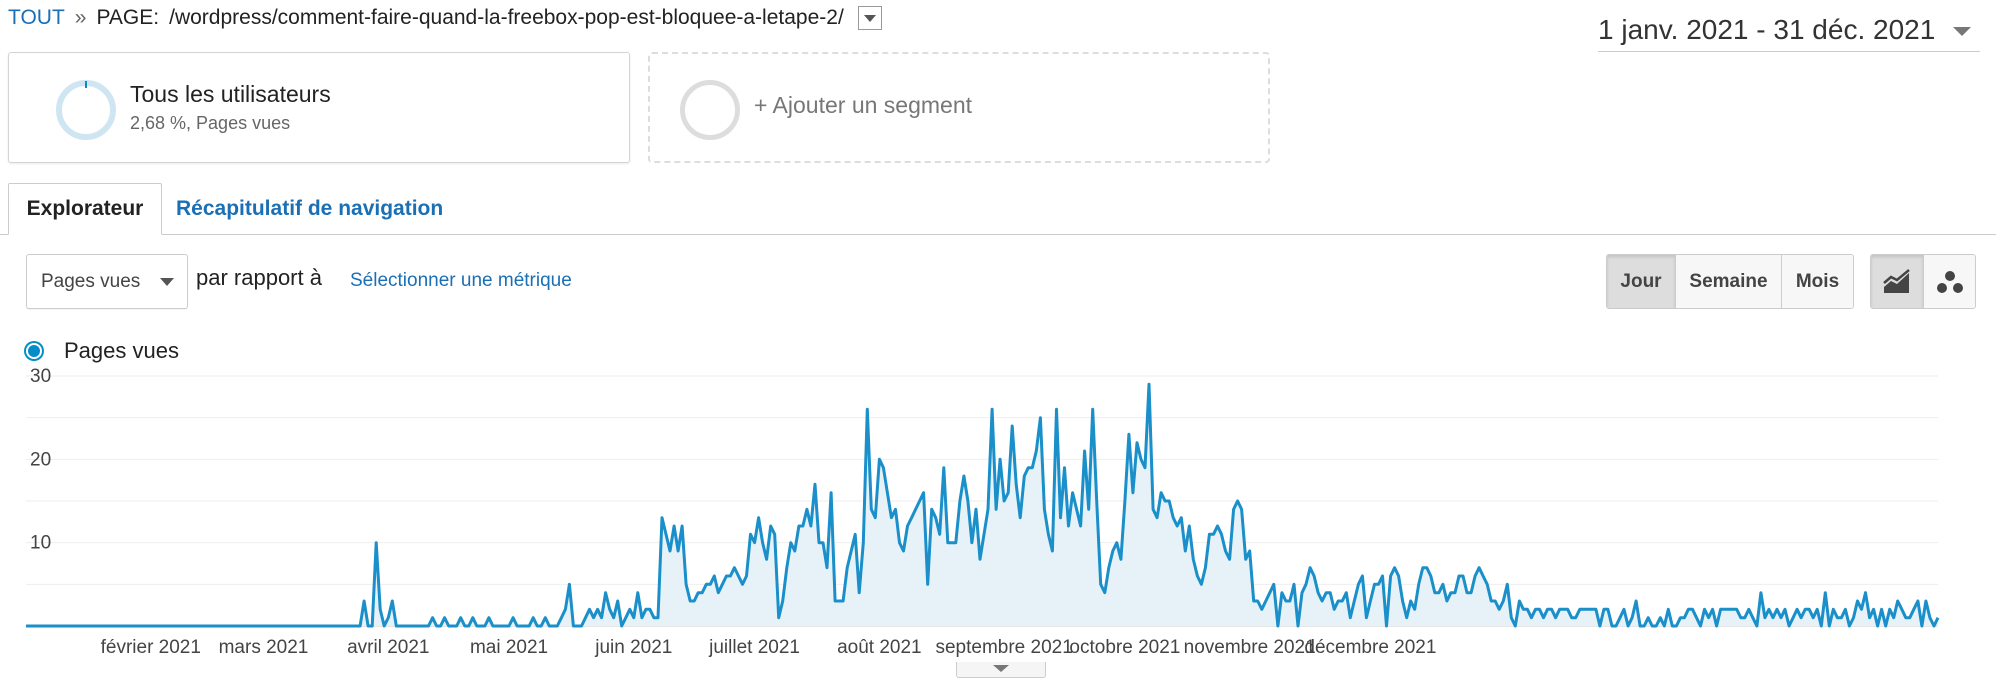 The image size is (1996, 686). I want to click on breadcrumb-page-prefix: PAGE:, so click(128, 17).